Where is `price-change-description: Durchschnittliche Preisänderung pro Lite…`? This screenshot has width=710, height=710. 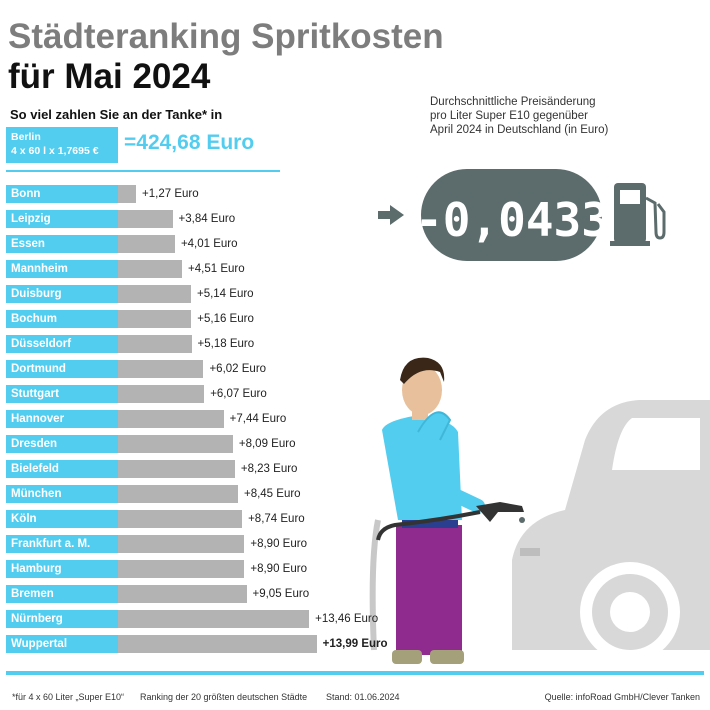
price-change-description: Durchschnittliche Preisänderung pro Lite… is located at coordinates (540, 116).